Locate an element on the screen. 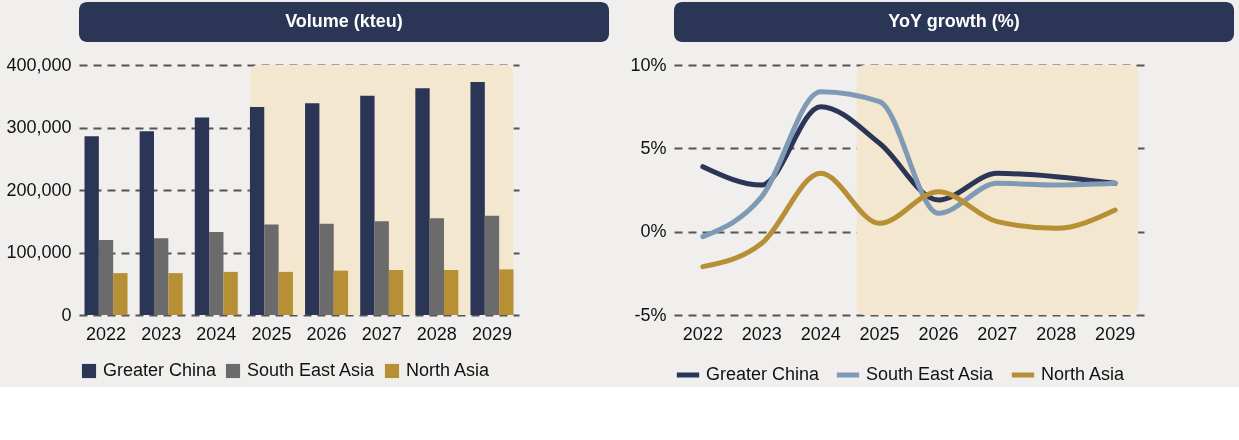 This screenshot has width=1239, height=440. y-tick-label: 100,000 is located at coordinates (39, 252).